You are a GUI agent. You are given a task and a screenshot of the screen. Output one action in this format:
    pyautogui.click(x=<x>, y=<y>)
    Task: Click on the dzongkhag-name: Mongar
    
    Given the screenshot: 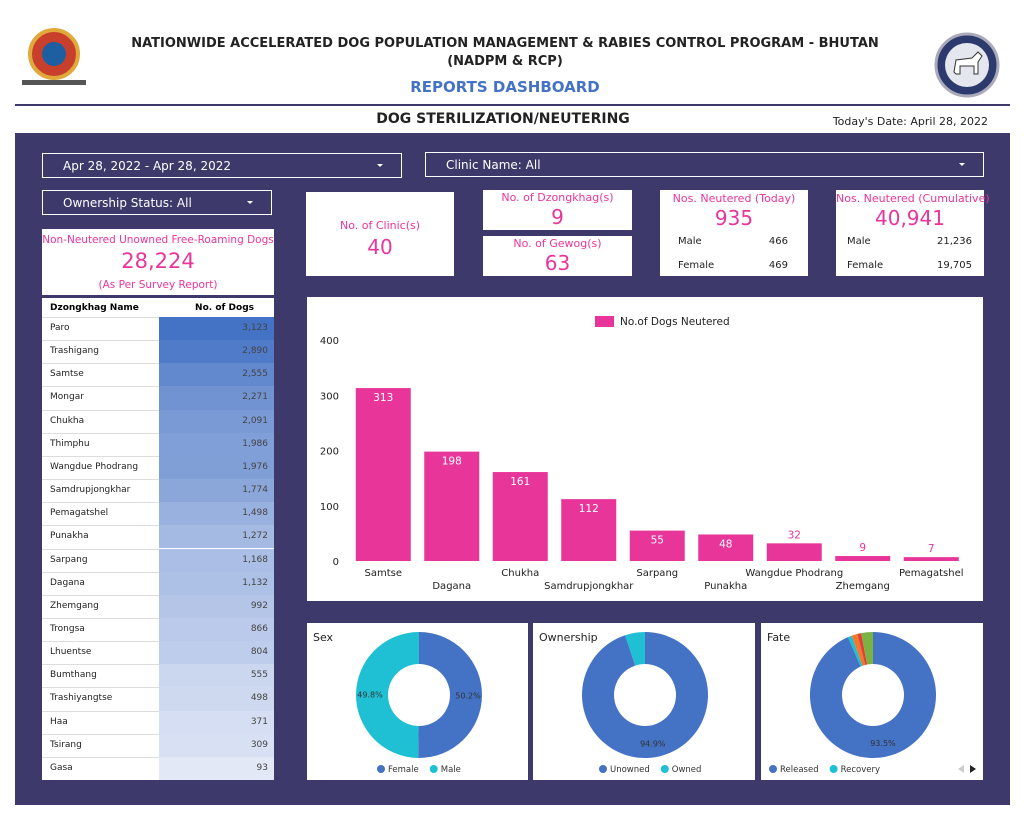 What is the action you would take?
    pyautogui.click(x=67, y=397)
    